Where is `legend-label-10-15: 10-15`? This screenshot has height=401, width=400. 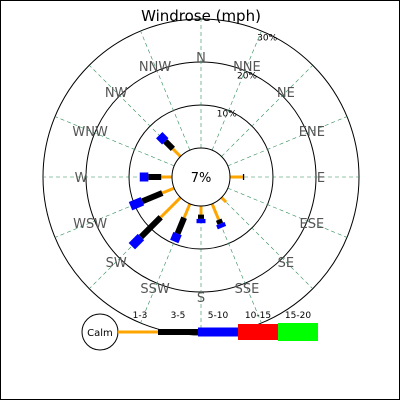
legend-label-10-15: 10-15 is located at coordinates (258, 316).